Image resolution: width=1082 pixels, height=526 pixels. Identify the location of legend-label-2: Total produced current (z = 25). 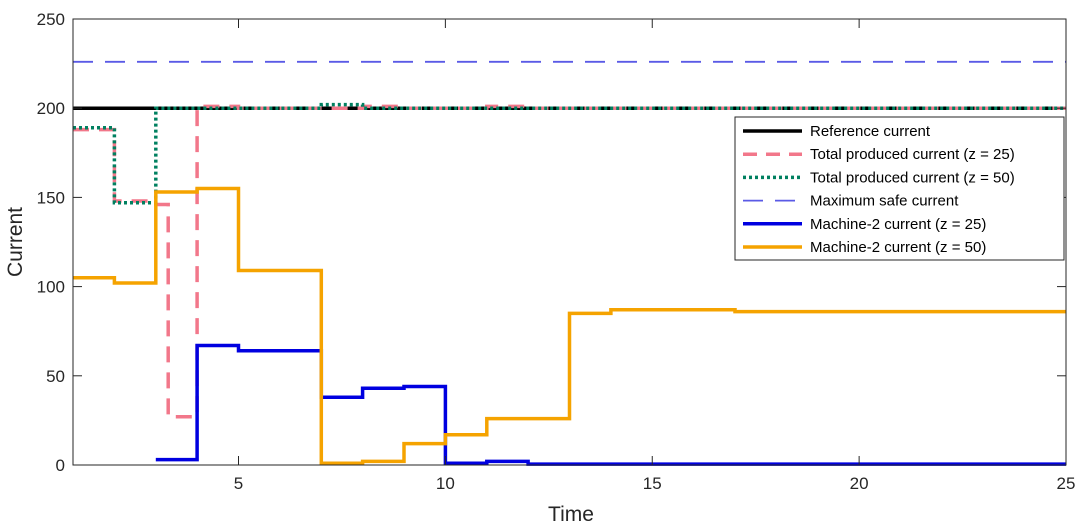
(912, 154).